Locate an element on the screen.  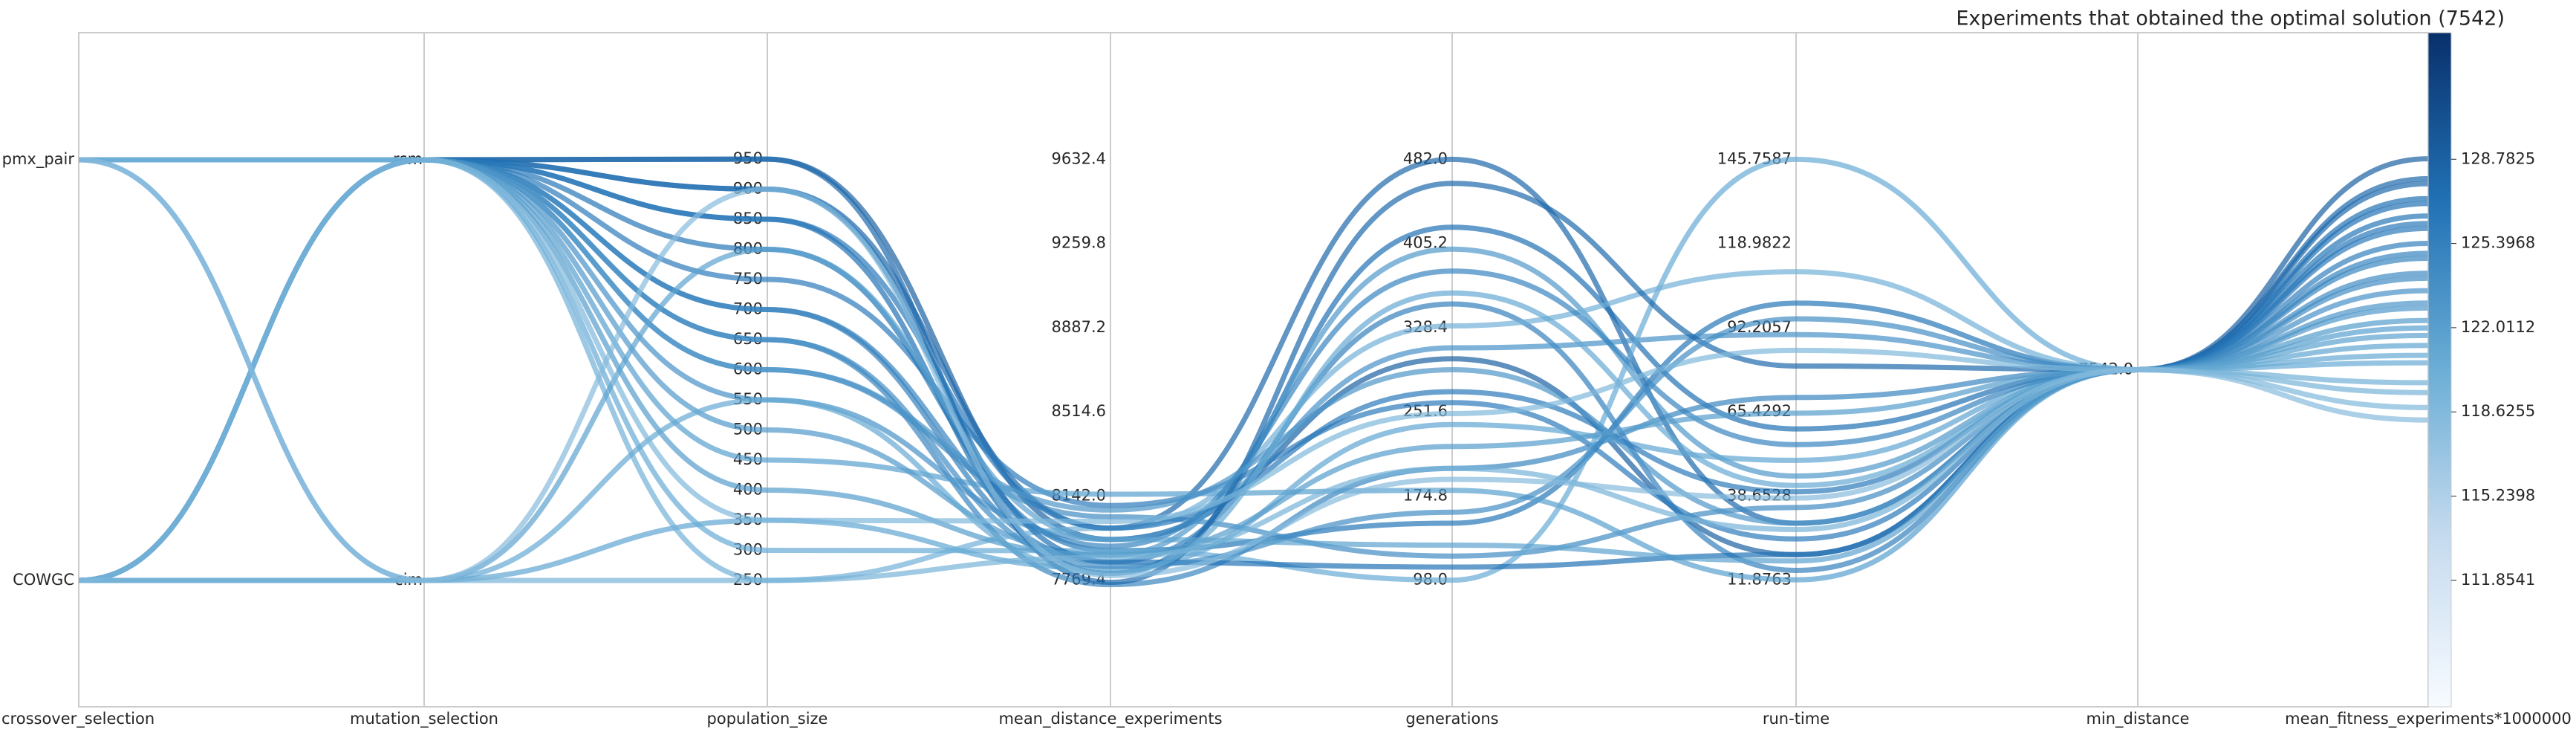
tick-label: 8887.2 is located at coordinates (1079, 327).